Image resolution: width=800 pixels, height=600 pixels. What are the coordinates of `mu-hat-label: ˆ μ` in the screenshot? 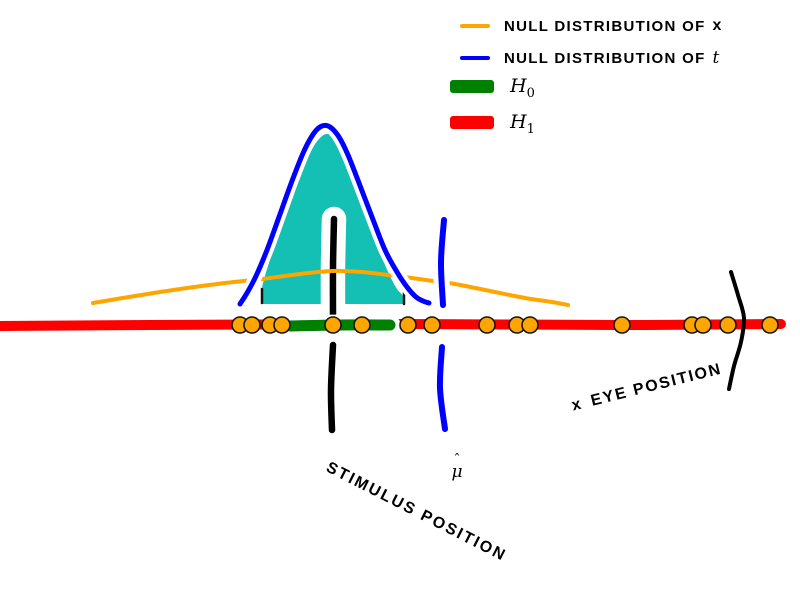 It's located at (457, 467).